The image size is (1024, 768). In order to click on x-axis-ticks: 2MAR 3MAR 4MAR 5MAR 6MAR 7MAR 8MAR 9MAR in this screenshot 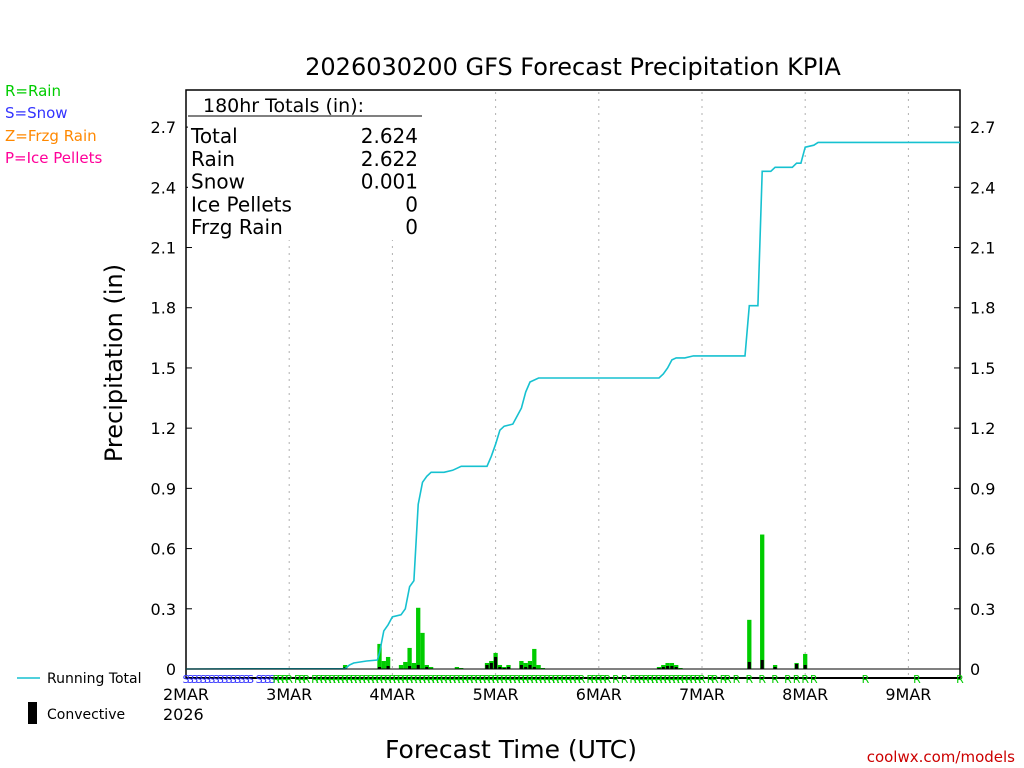, I will do `click(547, 694)`.